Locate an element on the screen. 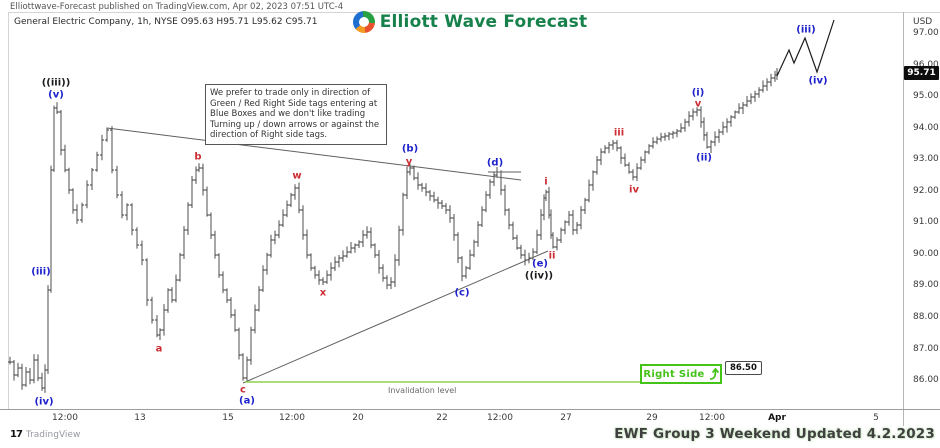 Image resolution: width=940 pixels, height=448 pixels. invalidation-price-flag: 86.50 is located at coordinates (743, 368).